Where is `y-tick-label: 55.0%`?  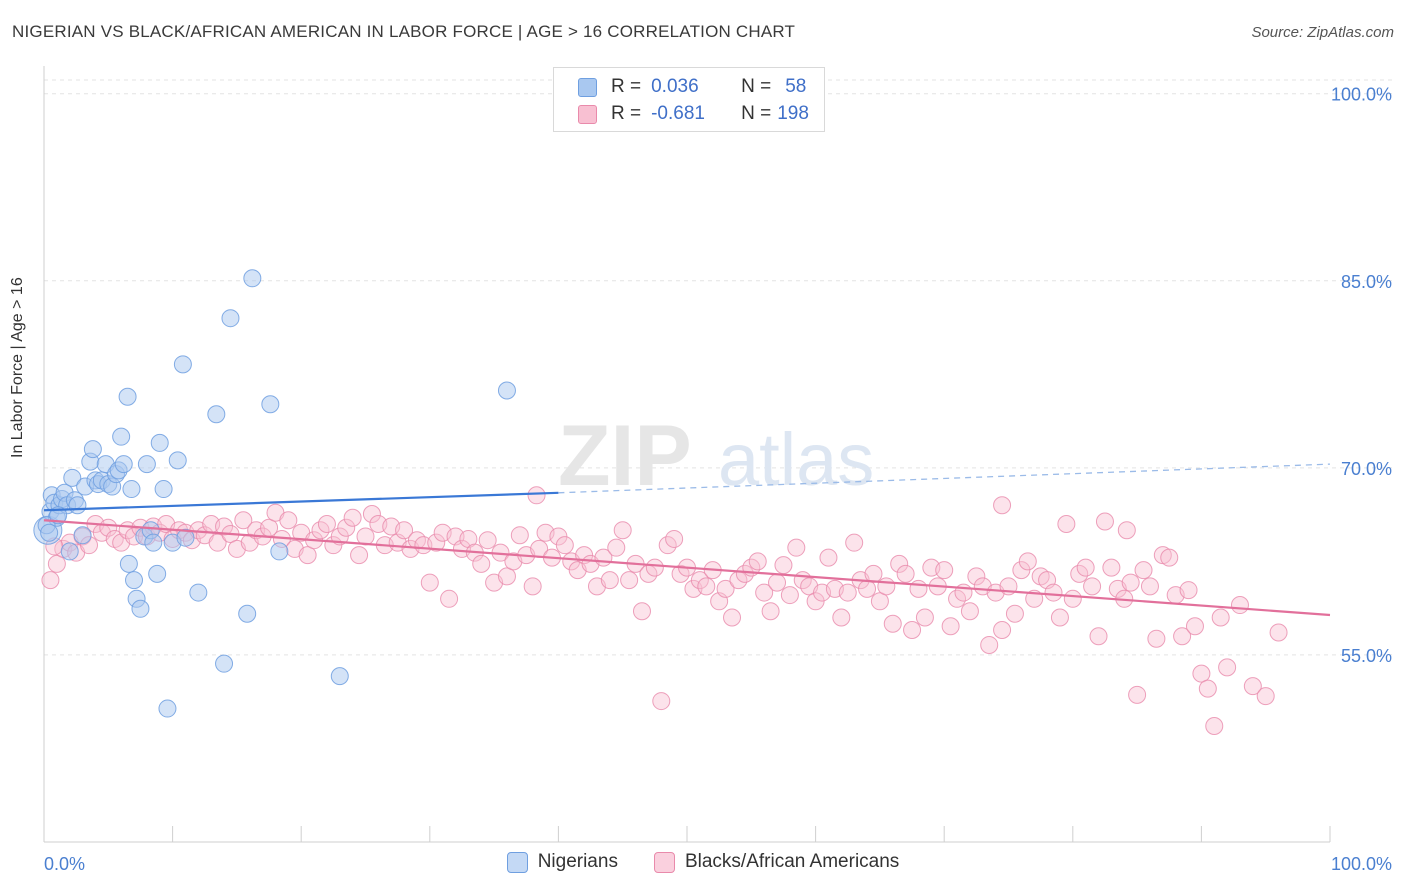
y-tick-label: 55.0% is located at coordinates (1366, 656).